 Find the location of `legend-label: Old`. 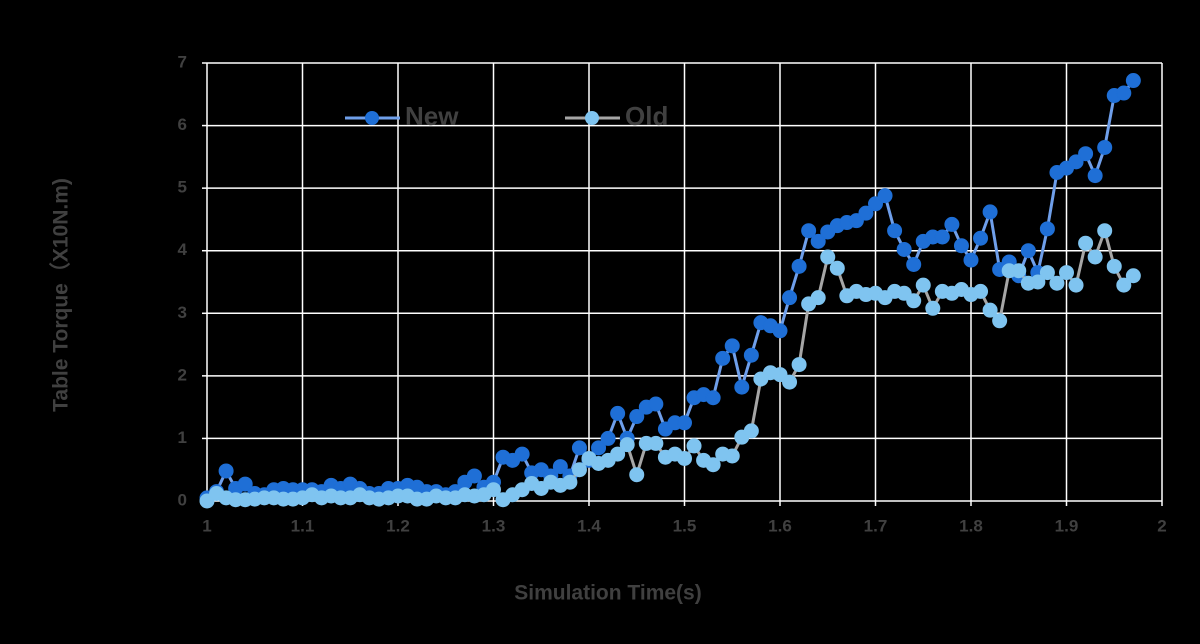

legend-label: Old is located at coordinates (646, 116).